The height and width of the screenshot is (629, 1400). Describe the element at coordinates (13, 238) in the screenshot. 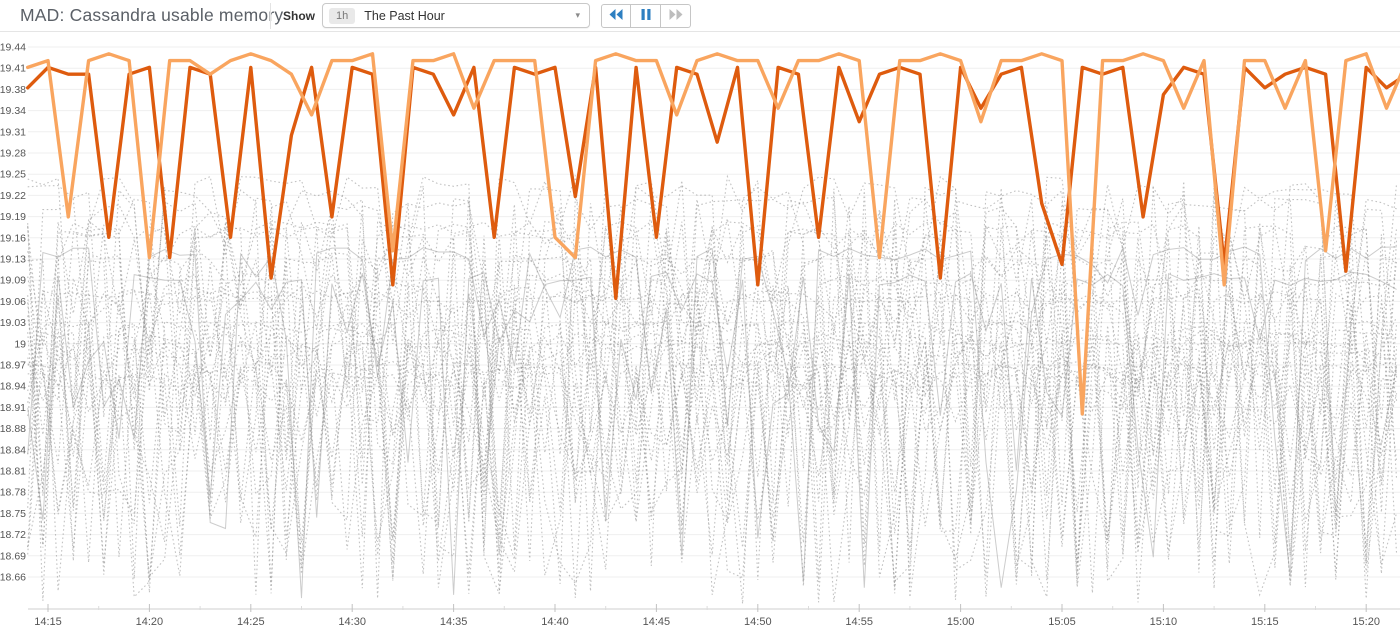

I see `svg-text: 19.16` at that location.